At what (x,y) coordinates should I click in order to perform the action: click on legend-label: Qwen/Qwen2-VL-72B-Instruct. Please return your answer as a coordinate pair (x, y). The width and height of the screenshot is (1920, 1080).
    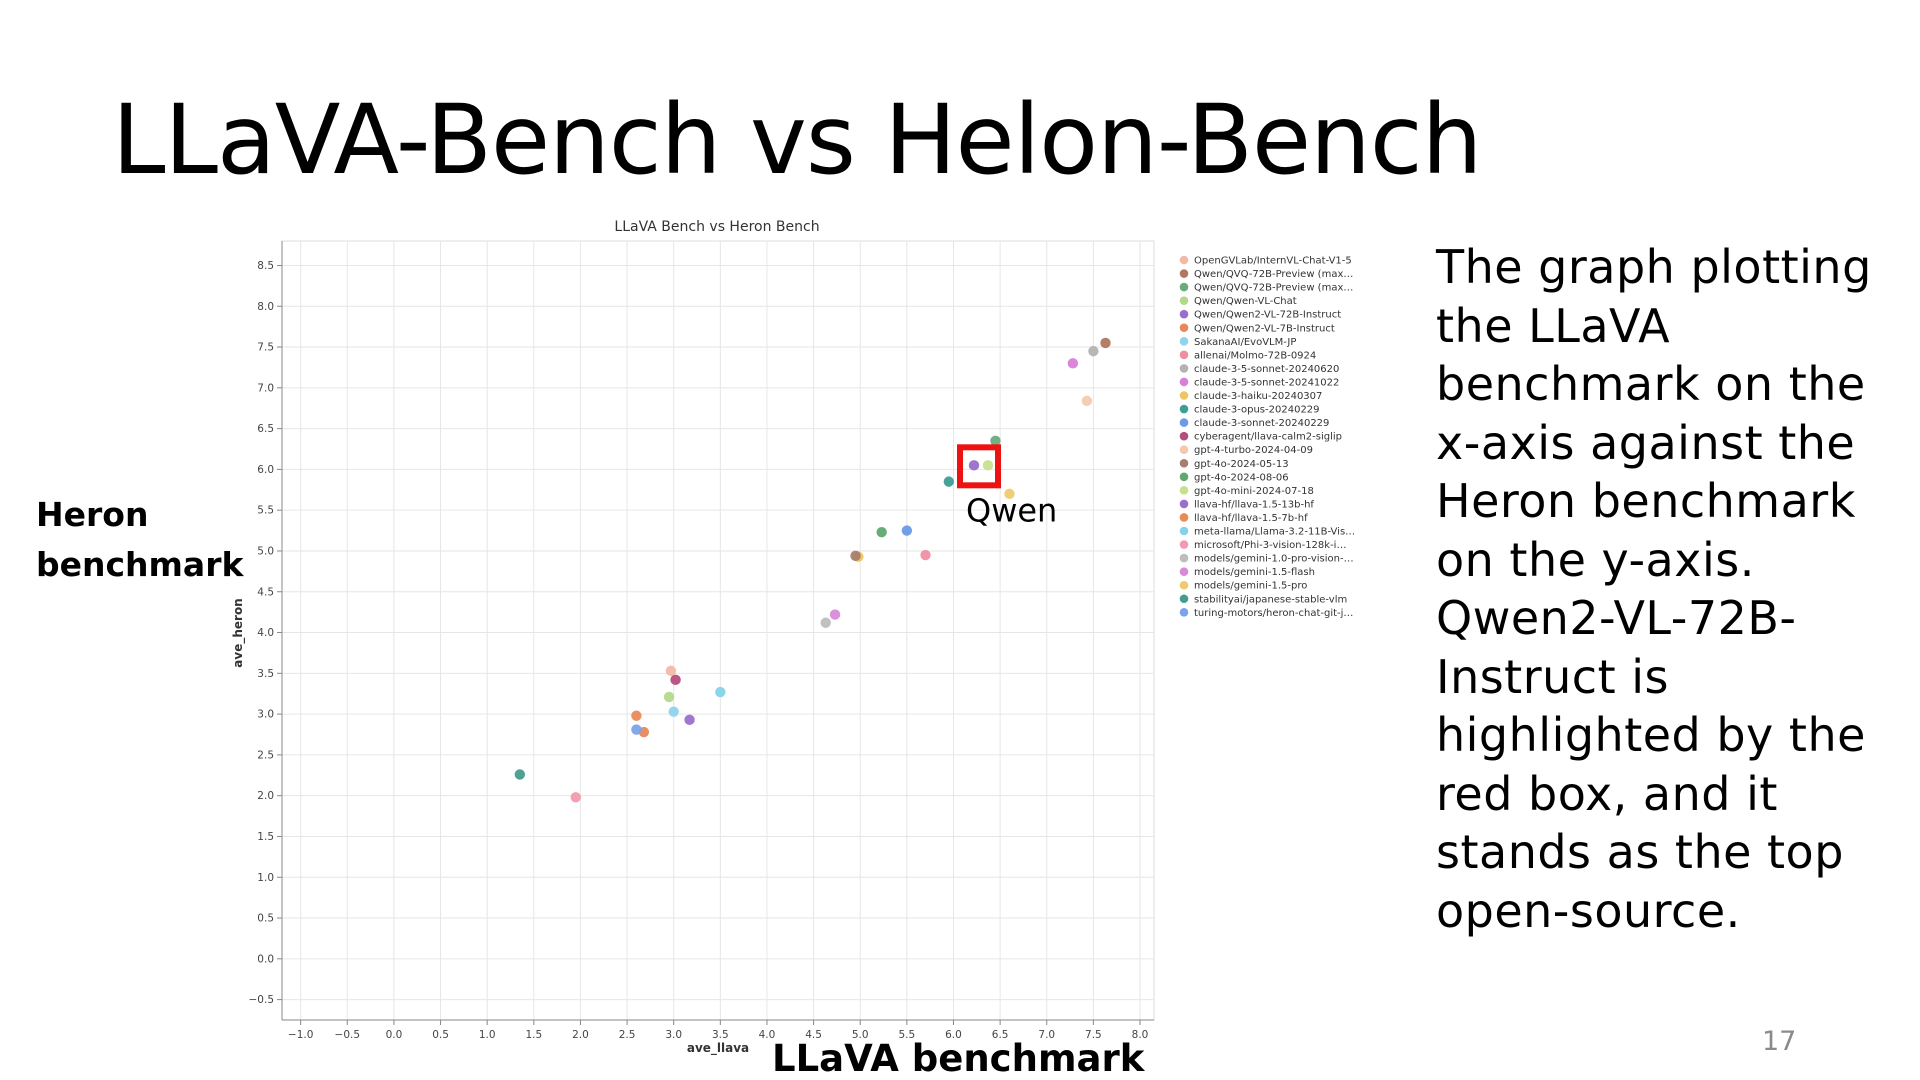
    Looking at the image, I should click on (1267, 315).